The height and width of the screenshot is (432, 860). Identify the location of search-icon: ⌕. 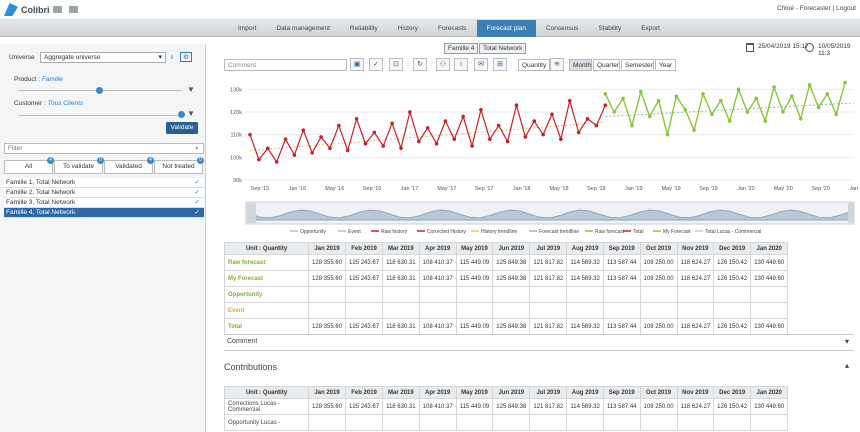
(197, 148).